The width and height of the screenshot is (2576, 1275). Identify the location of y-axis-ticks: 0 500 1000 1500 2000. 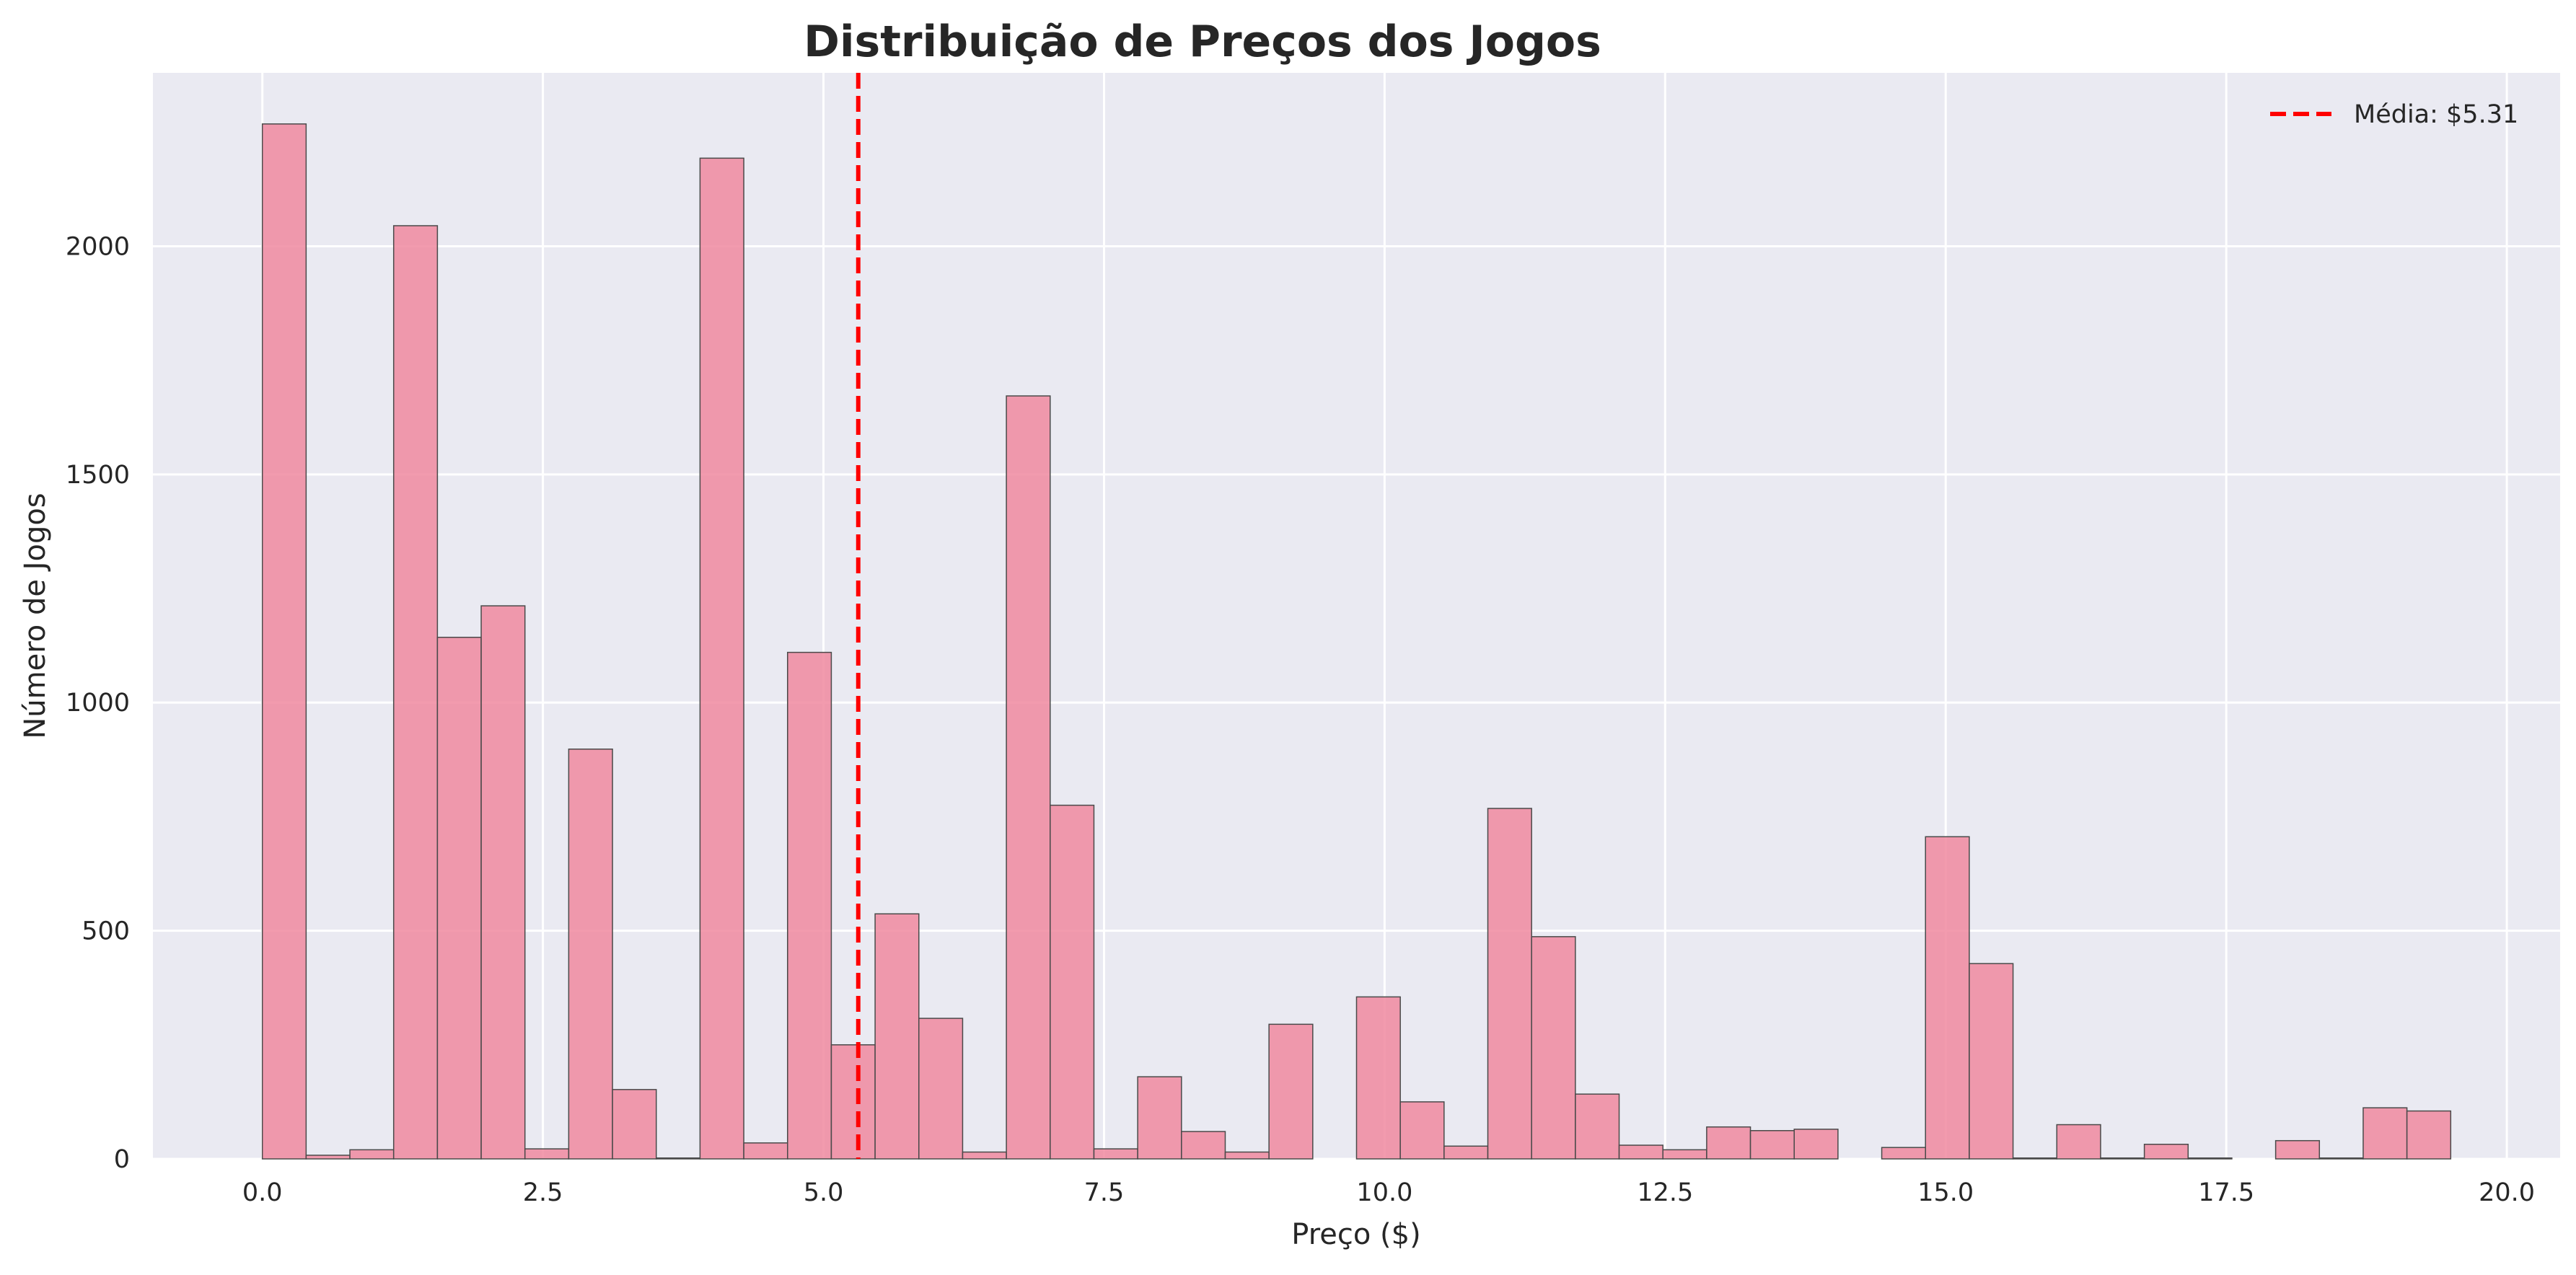
(98, 703).